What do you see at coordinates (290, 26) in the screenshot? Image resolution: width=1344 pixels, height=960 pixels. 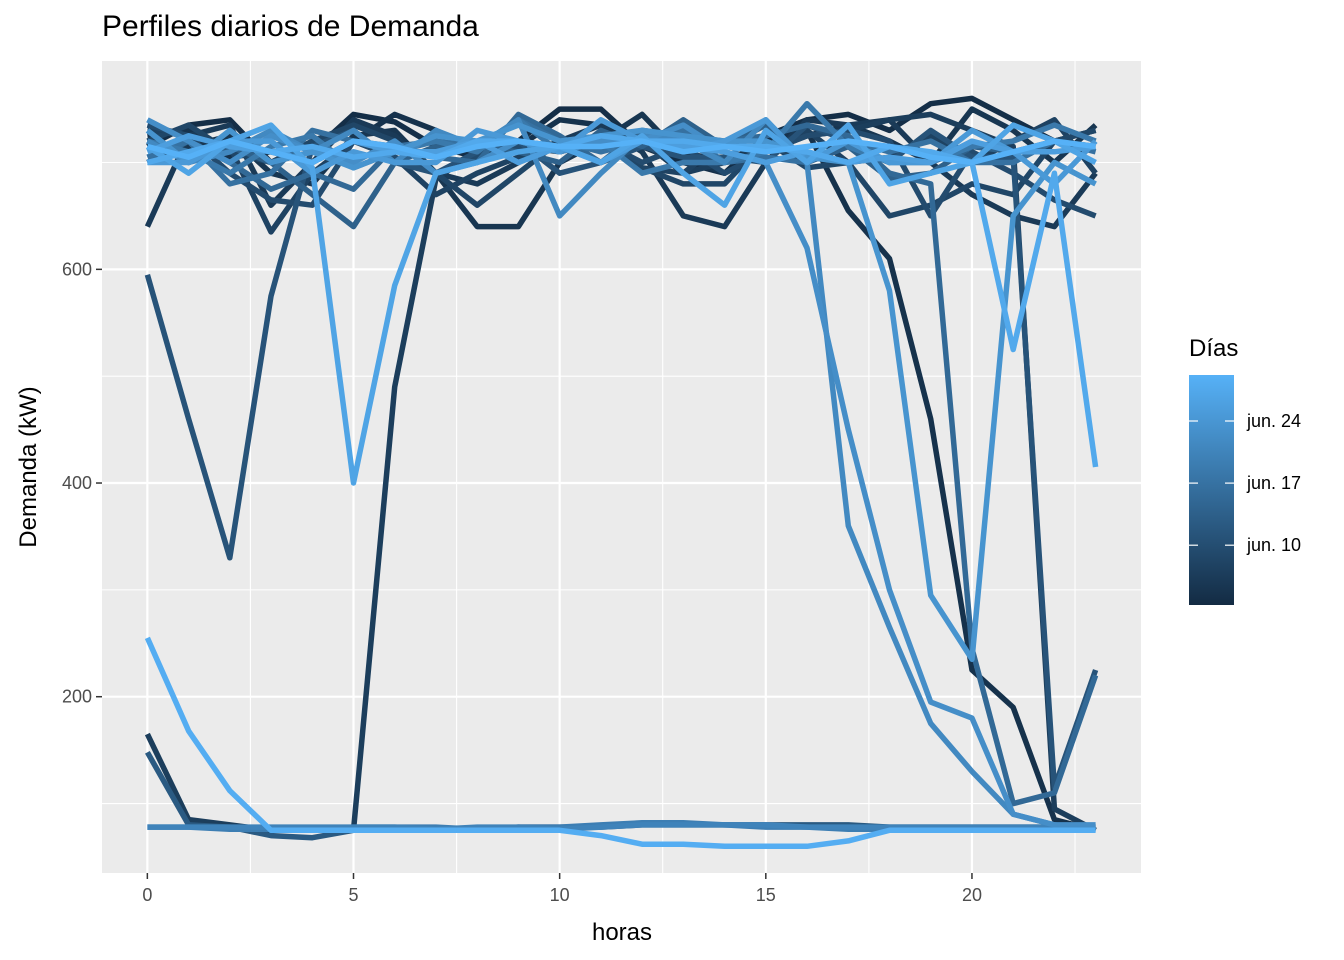 I see `chart-title: Perfiles diarios de Demanda` at bounding box center [290, 26].